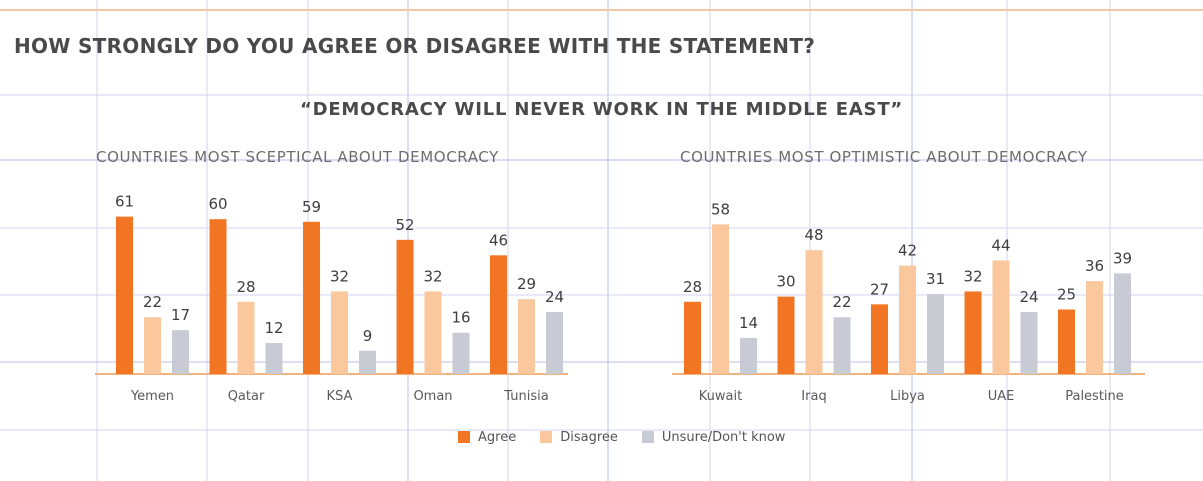  I want to click on data-label: 27, so click(879, 289).